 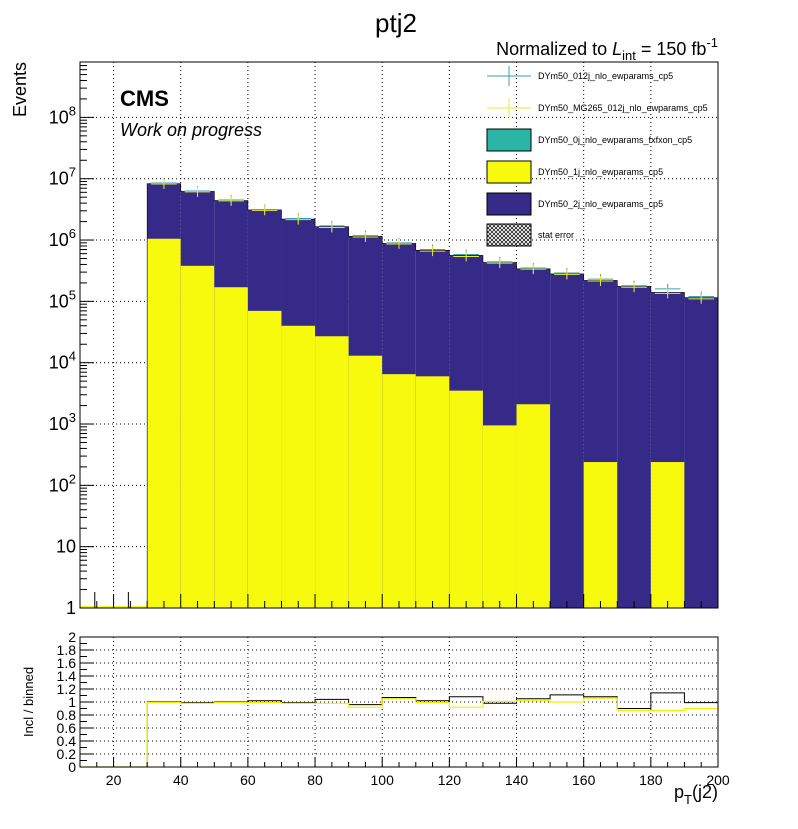 I want to click on legend-label-2j: DYm50_2j_nlo_ewparams_cp5, so click(x=600, y=204).